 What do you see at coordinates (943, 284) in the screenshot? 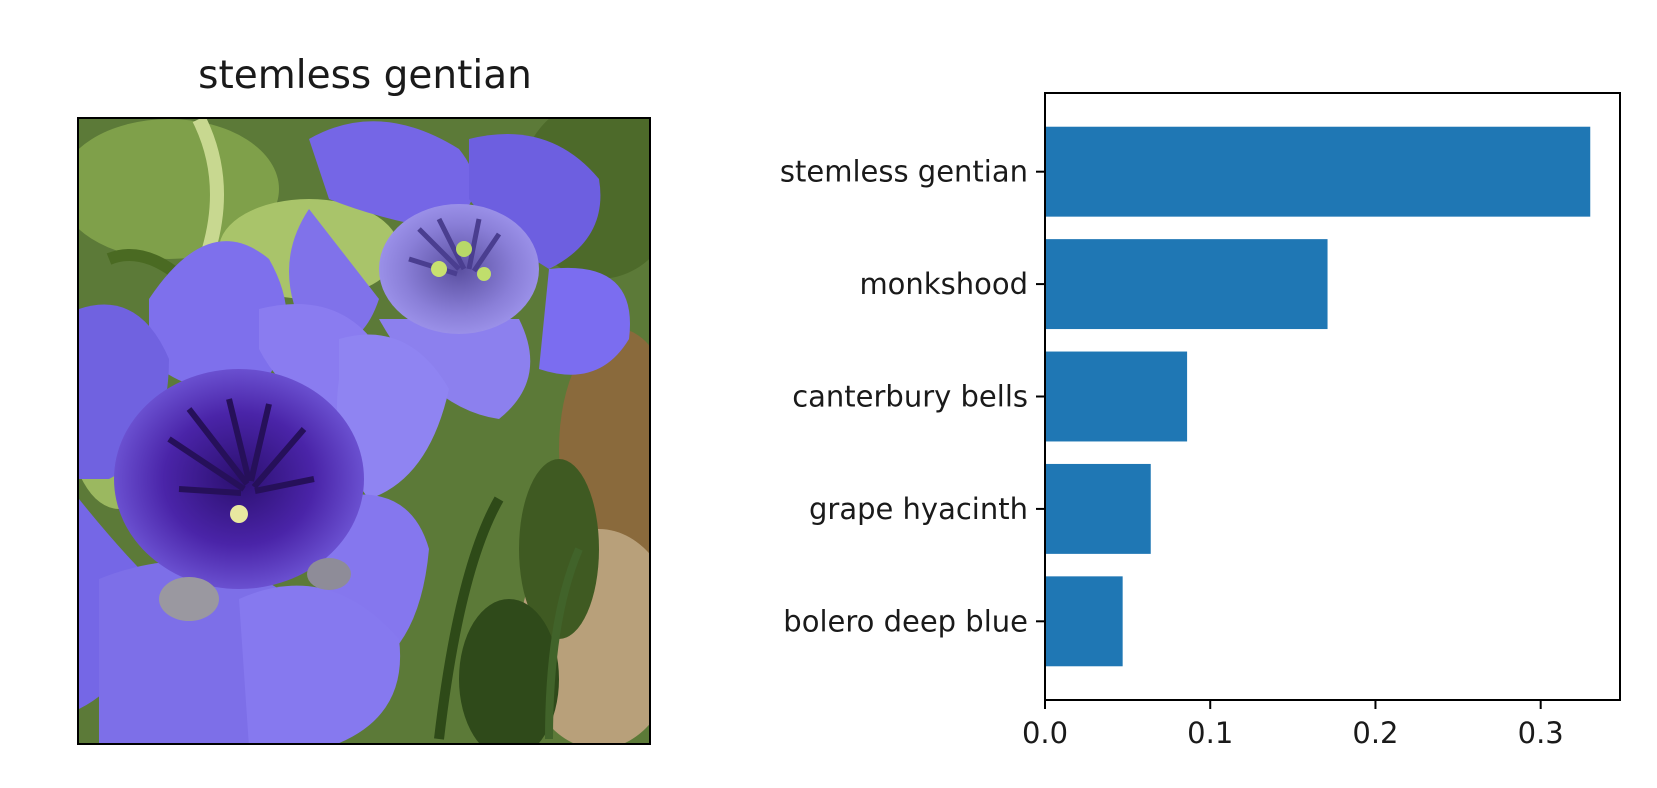
I see `y-tick-label: monkshood` at bounding box center [943, 284].